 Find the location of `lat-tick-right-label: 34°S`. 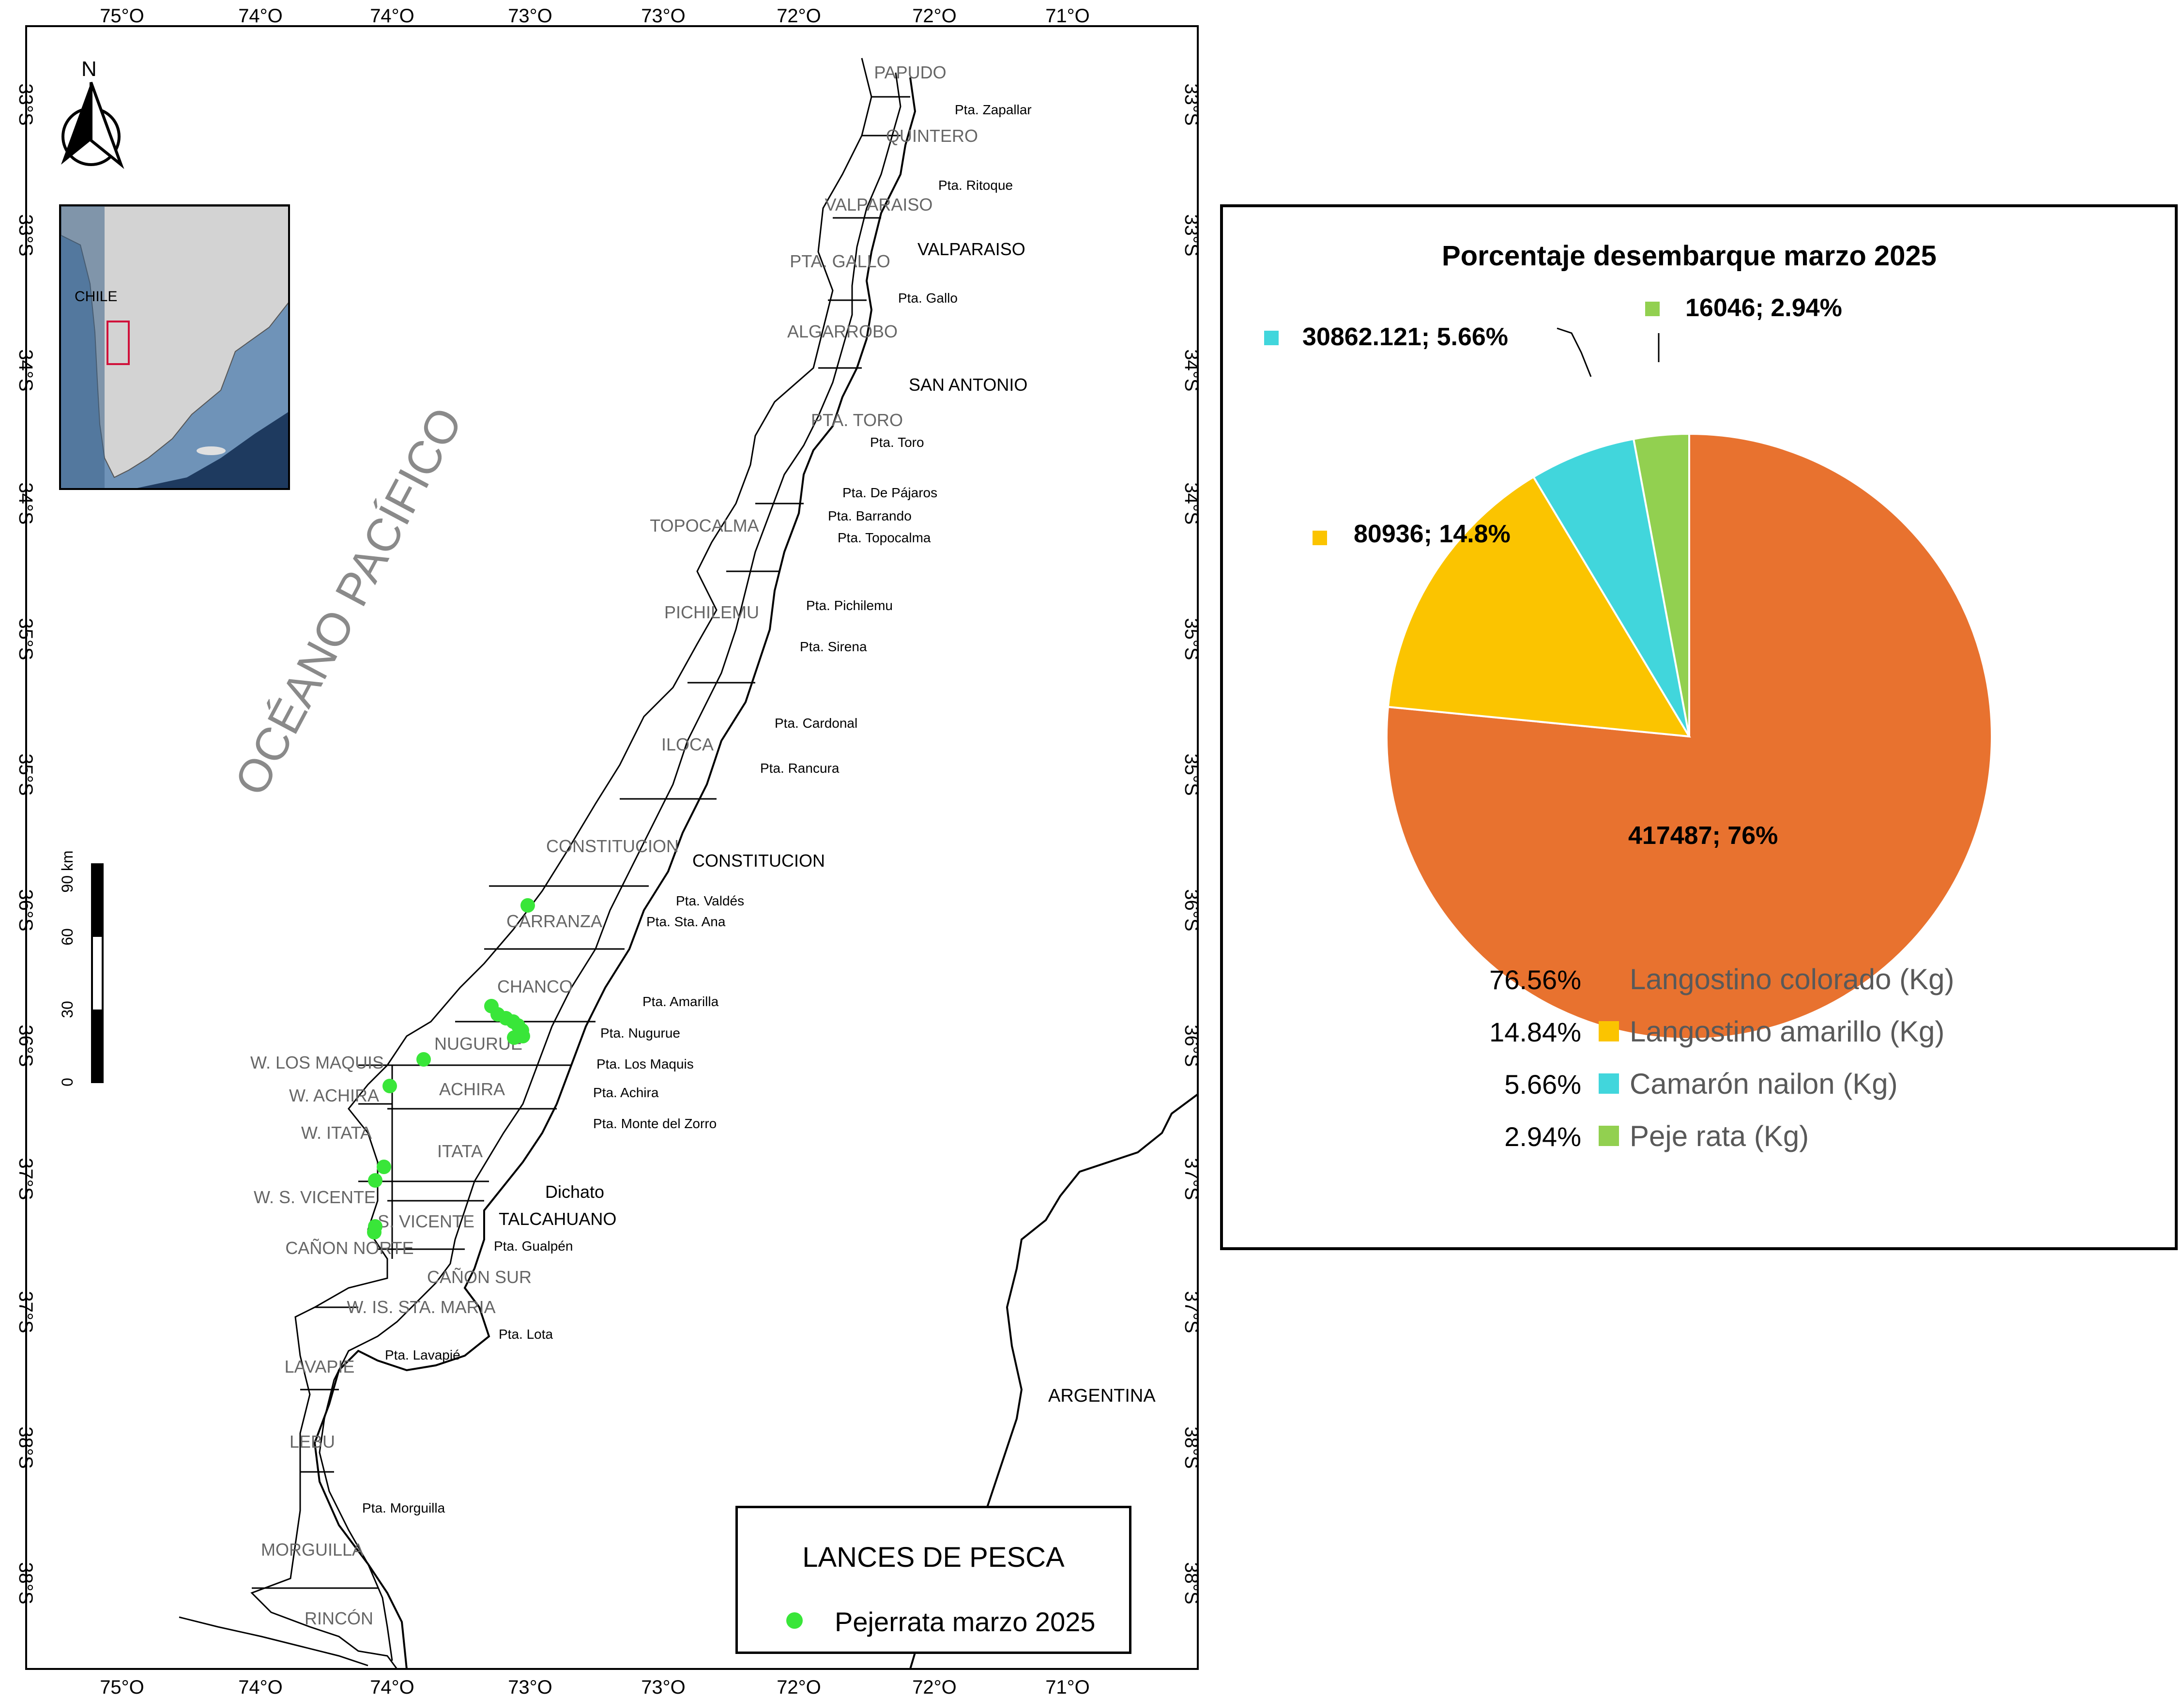

lat-tick-right-label: 34°S is located at coordinates (1192, 370).